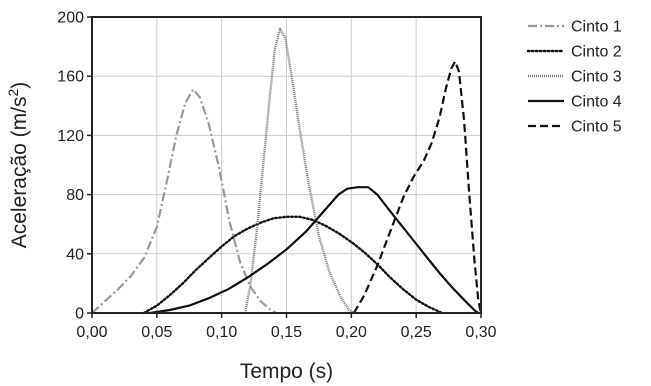  What do you see at coordinates (351, 332) in the screenshot?
I see `x-tick-label: 0,20` at bounding box center [351, 332].